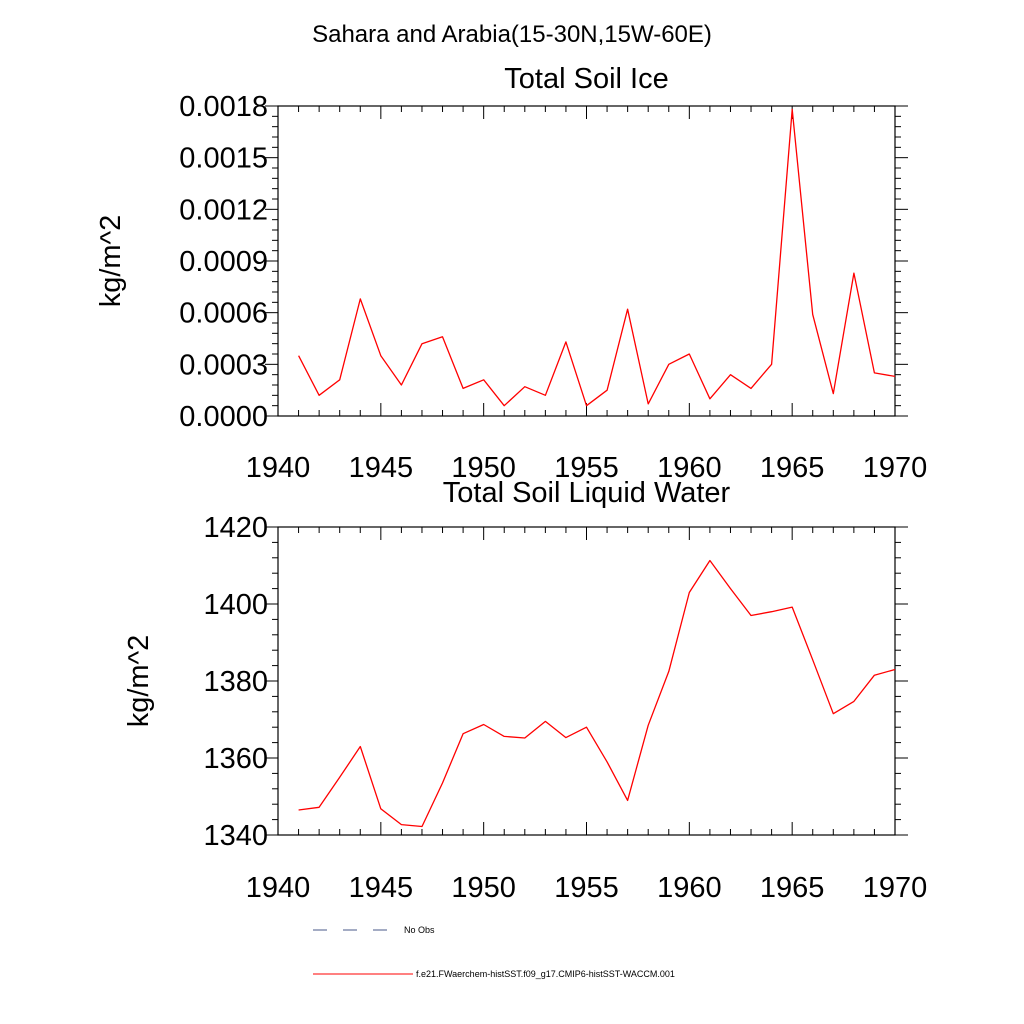  Describe the element at coordinates (381, 888) in the screenshot. I see `x-tick-label-total-soil-liquid-water: 1945` at that location.